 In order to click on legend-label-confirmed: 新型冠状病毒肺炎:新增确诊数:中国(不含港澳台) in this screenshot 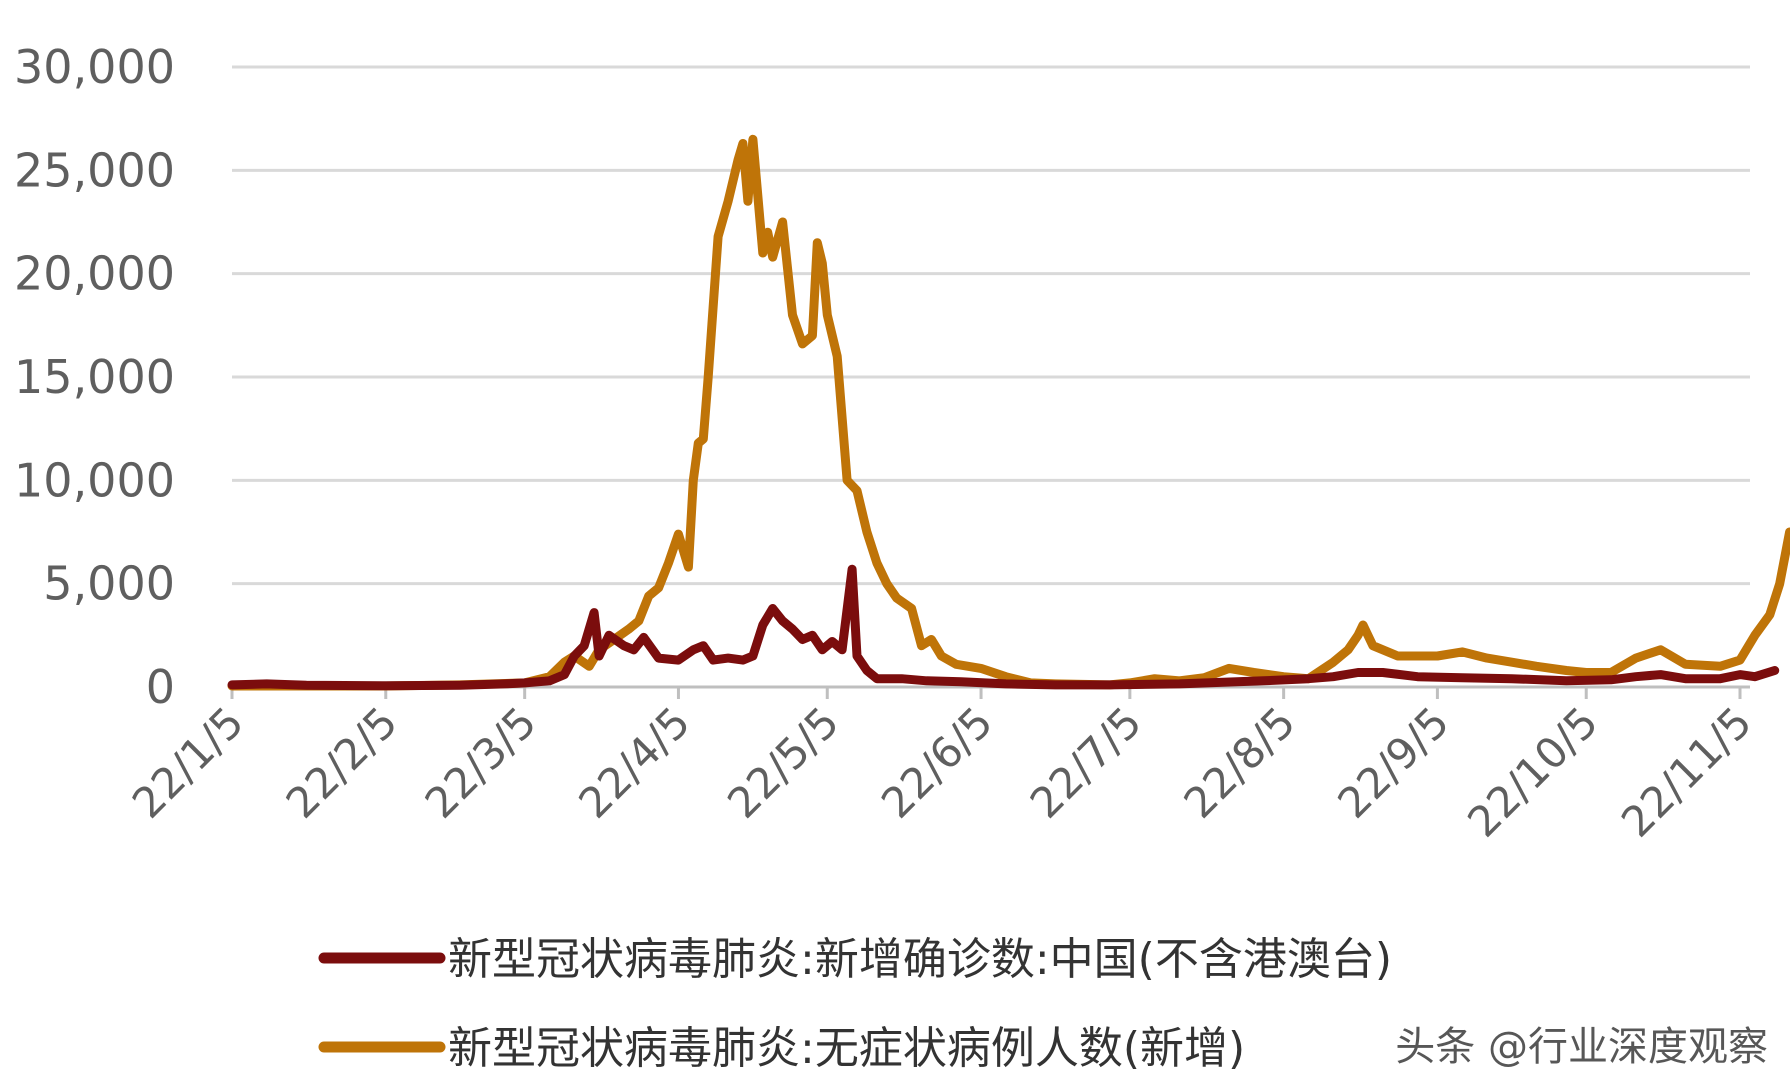, I will do `click(920, 959)`.